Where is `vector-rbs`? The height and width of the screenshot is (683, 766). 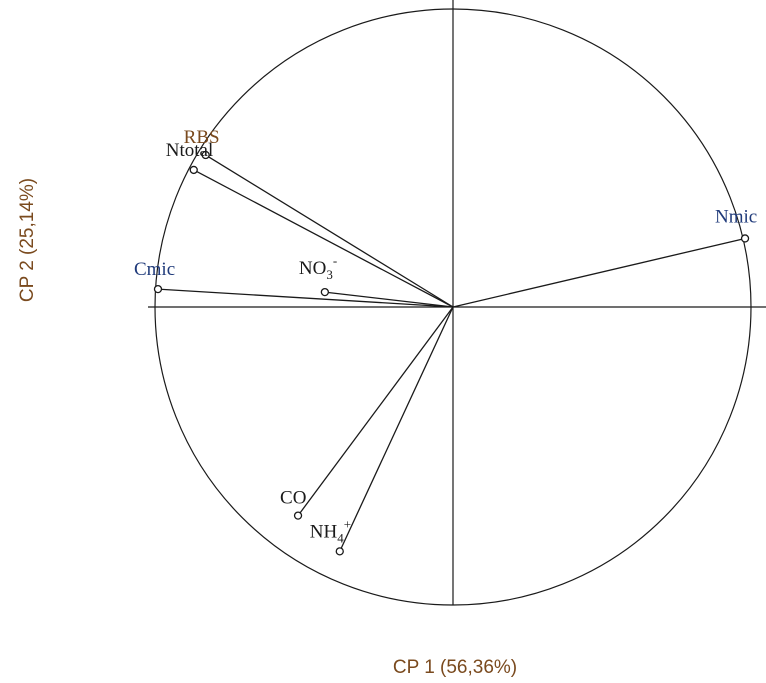
vector-rbs is located at coordinates (329, 231).